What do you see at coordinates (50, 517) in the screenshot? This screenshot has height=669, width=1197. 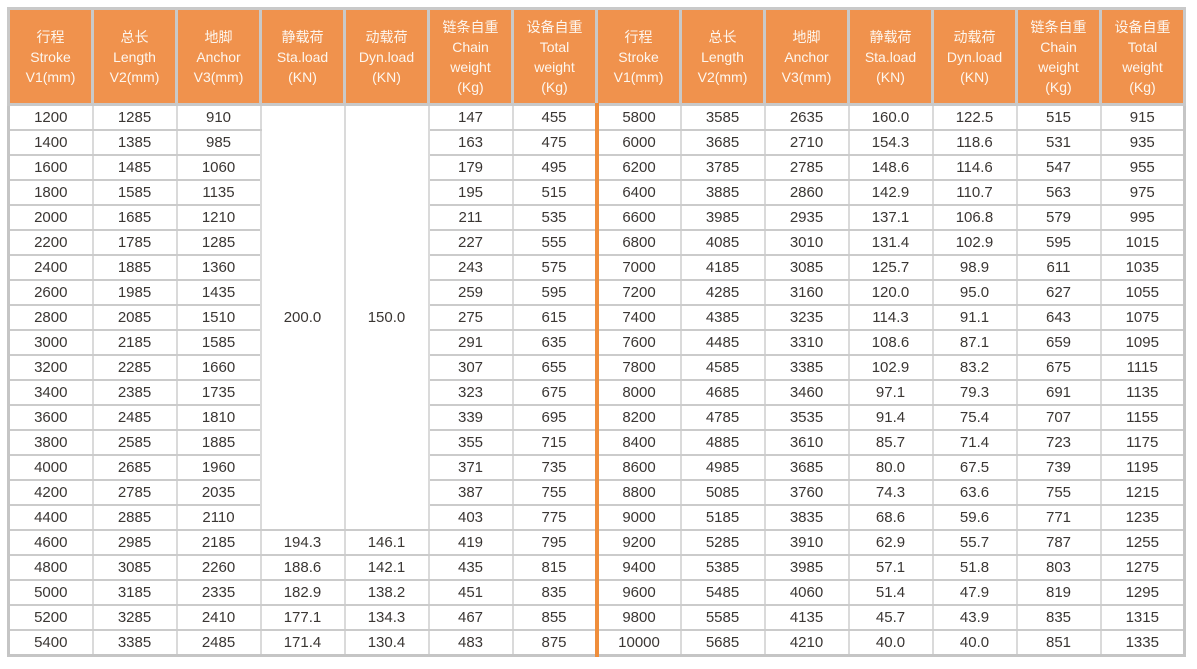 I see `cell-stroke: 4400` at bounding box center [50, 517].